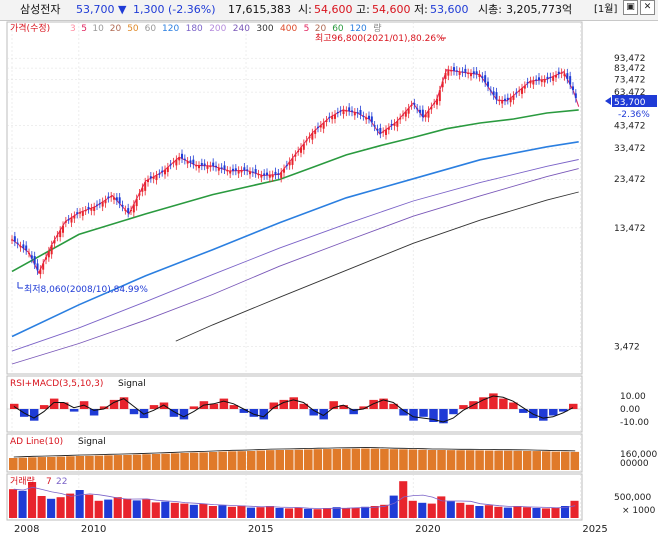  Describe the element at coordinates (632, 498) in the screenshot. I see `volume-tick-label: 500,000` at that location.